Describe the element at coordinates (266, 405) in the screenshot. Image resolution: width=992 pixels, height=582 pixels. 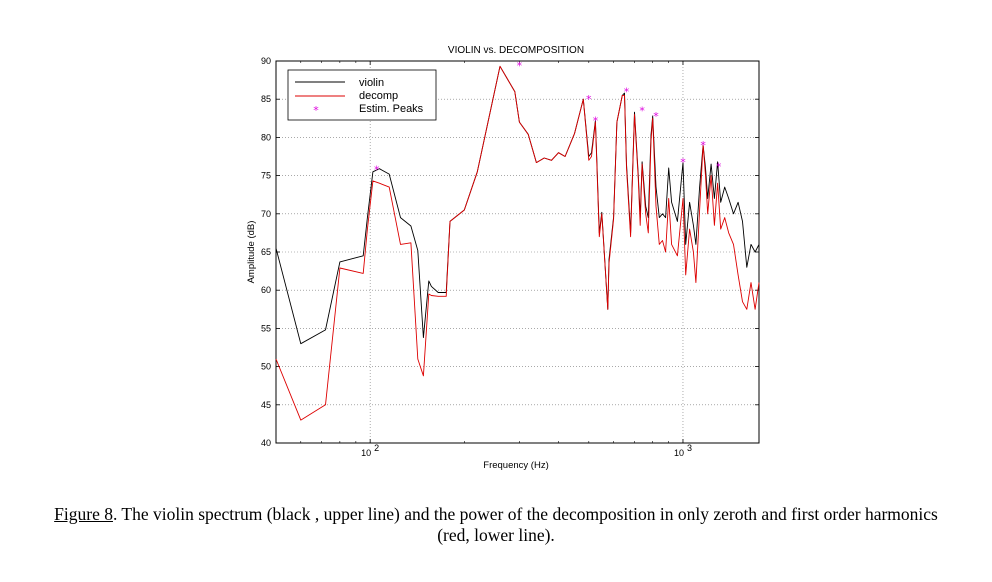
I see `y-tick-label: 45` at that location.